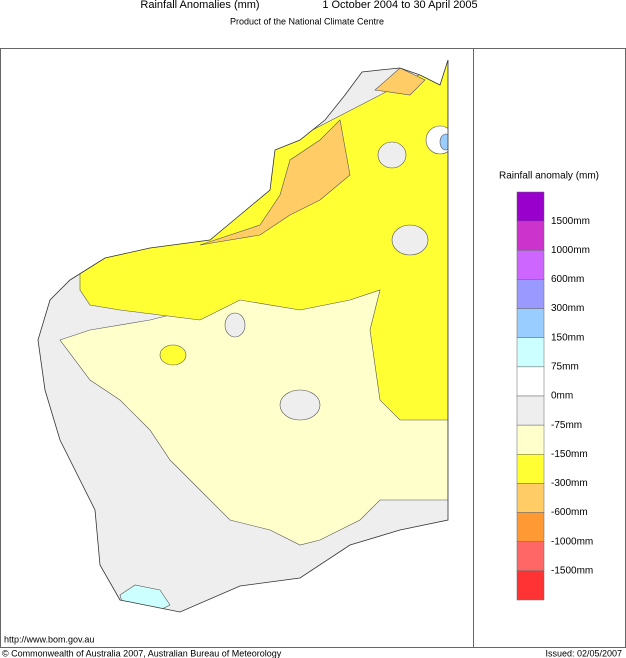  I want to click on issued: Issued: 02/05/2007, so click(583, 653).